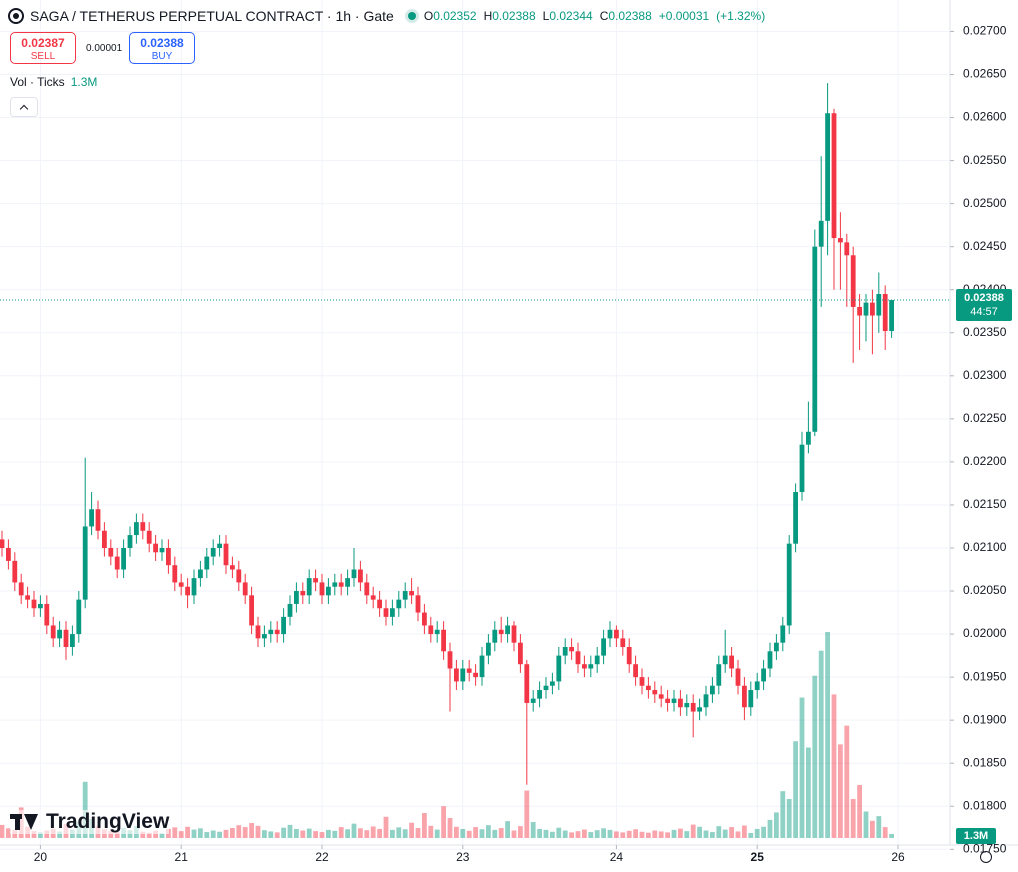 This screenshot has height=872, width=1018. I want to click on watermark: TradingView, so click(90, 822).